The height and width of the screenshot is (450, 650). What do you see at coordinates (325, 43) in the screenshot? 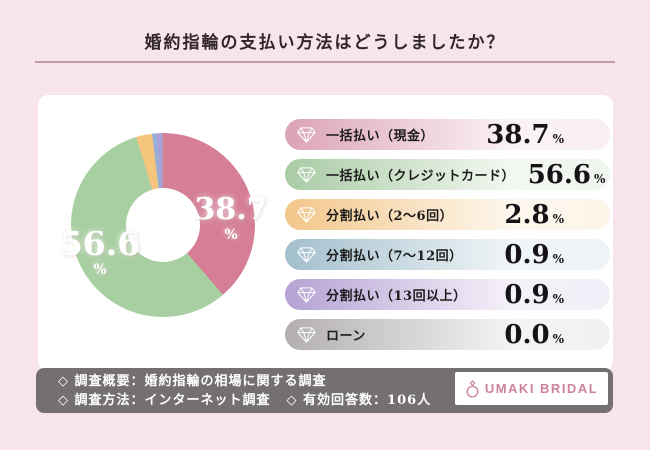
I see `page-title: 婚約指輪の支払い方法はどうしましたか？` at bounding box center [325, 43].